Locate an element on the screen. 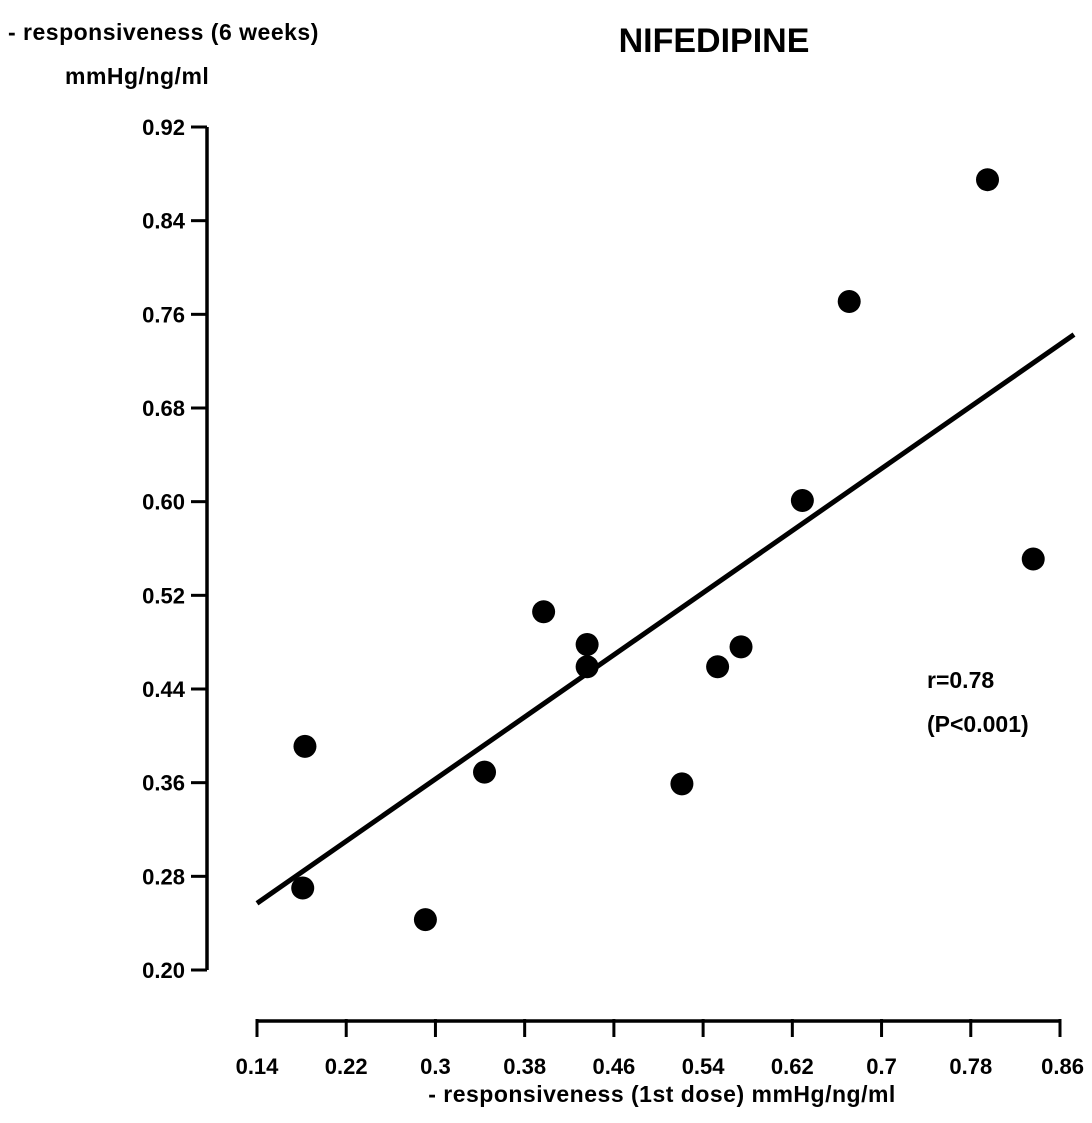 The image size is (1092, 1123). y-tick-label: 0.68 is located at coordinates (163, 408).